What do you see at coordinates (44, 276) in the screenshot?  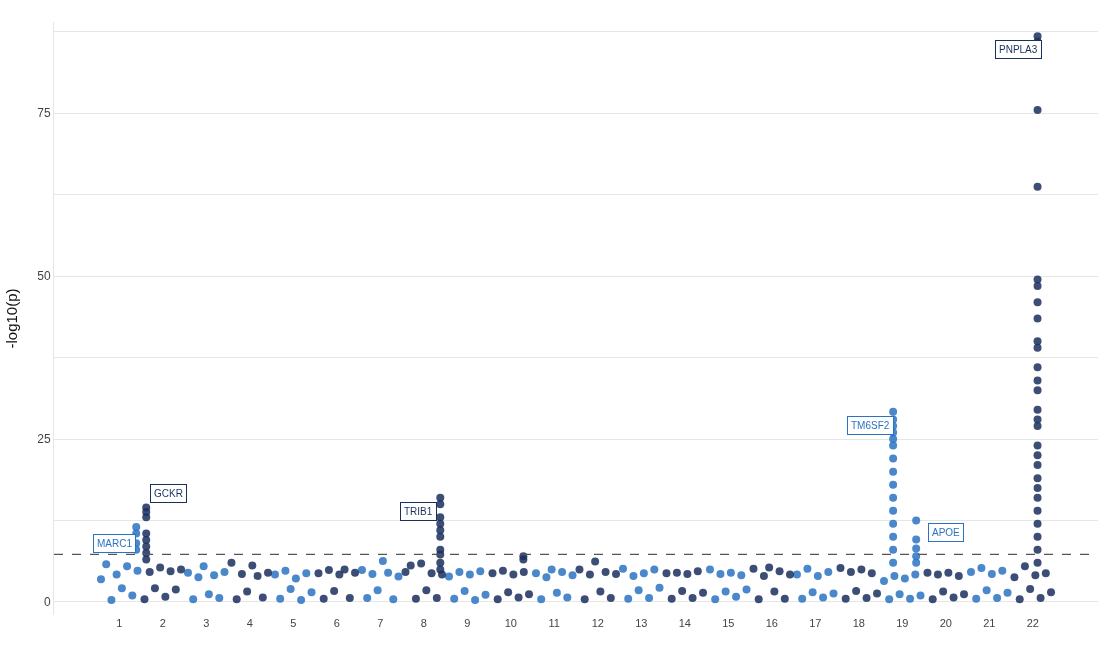 I see `y-tick-label: 50` at bounding box center [44, 276].